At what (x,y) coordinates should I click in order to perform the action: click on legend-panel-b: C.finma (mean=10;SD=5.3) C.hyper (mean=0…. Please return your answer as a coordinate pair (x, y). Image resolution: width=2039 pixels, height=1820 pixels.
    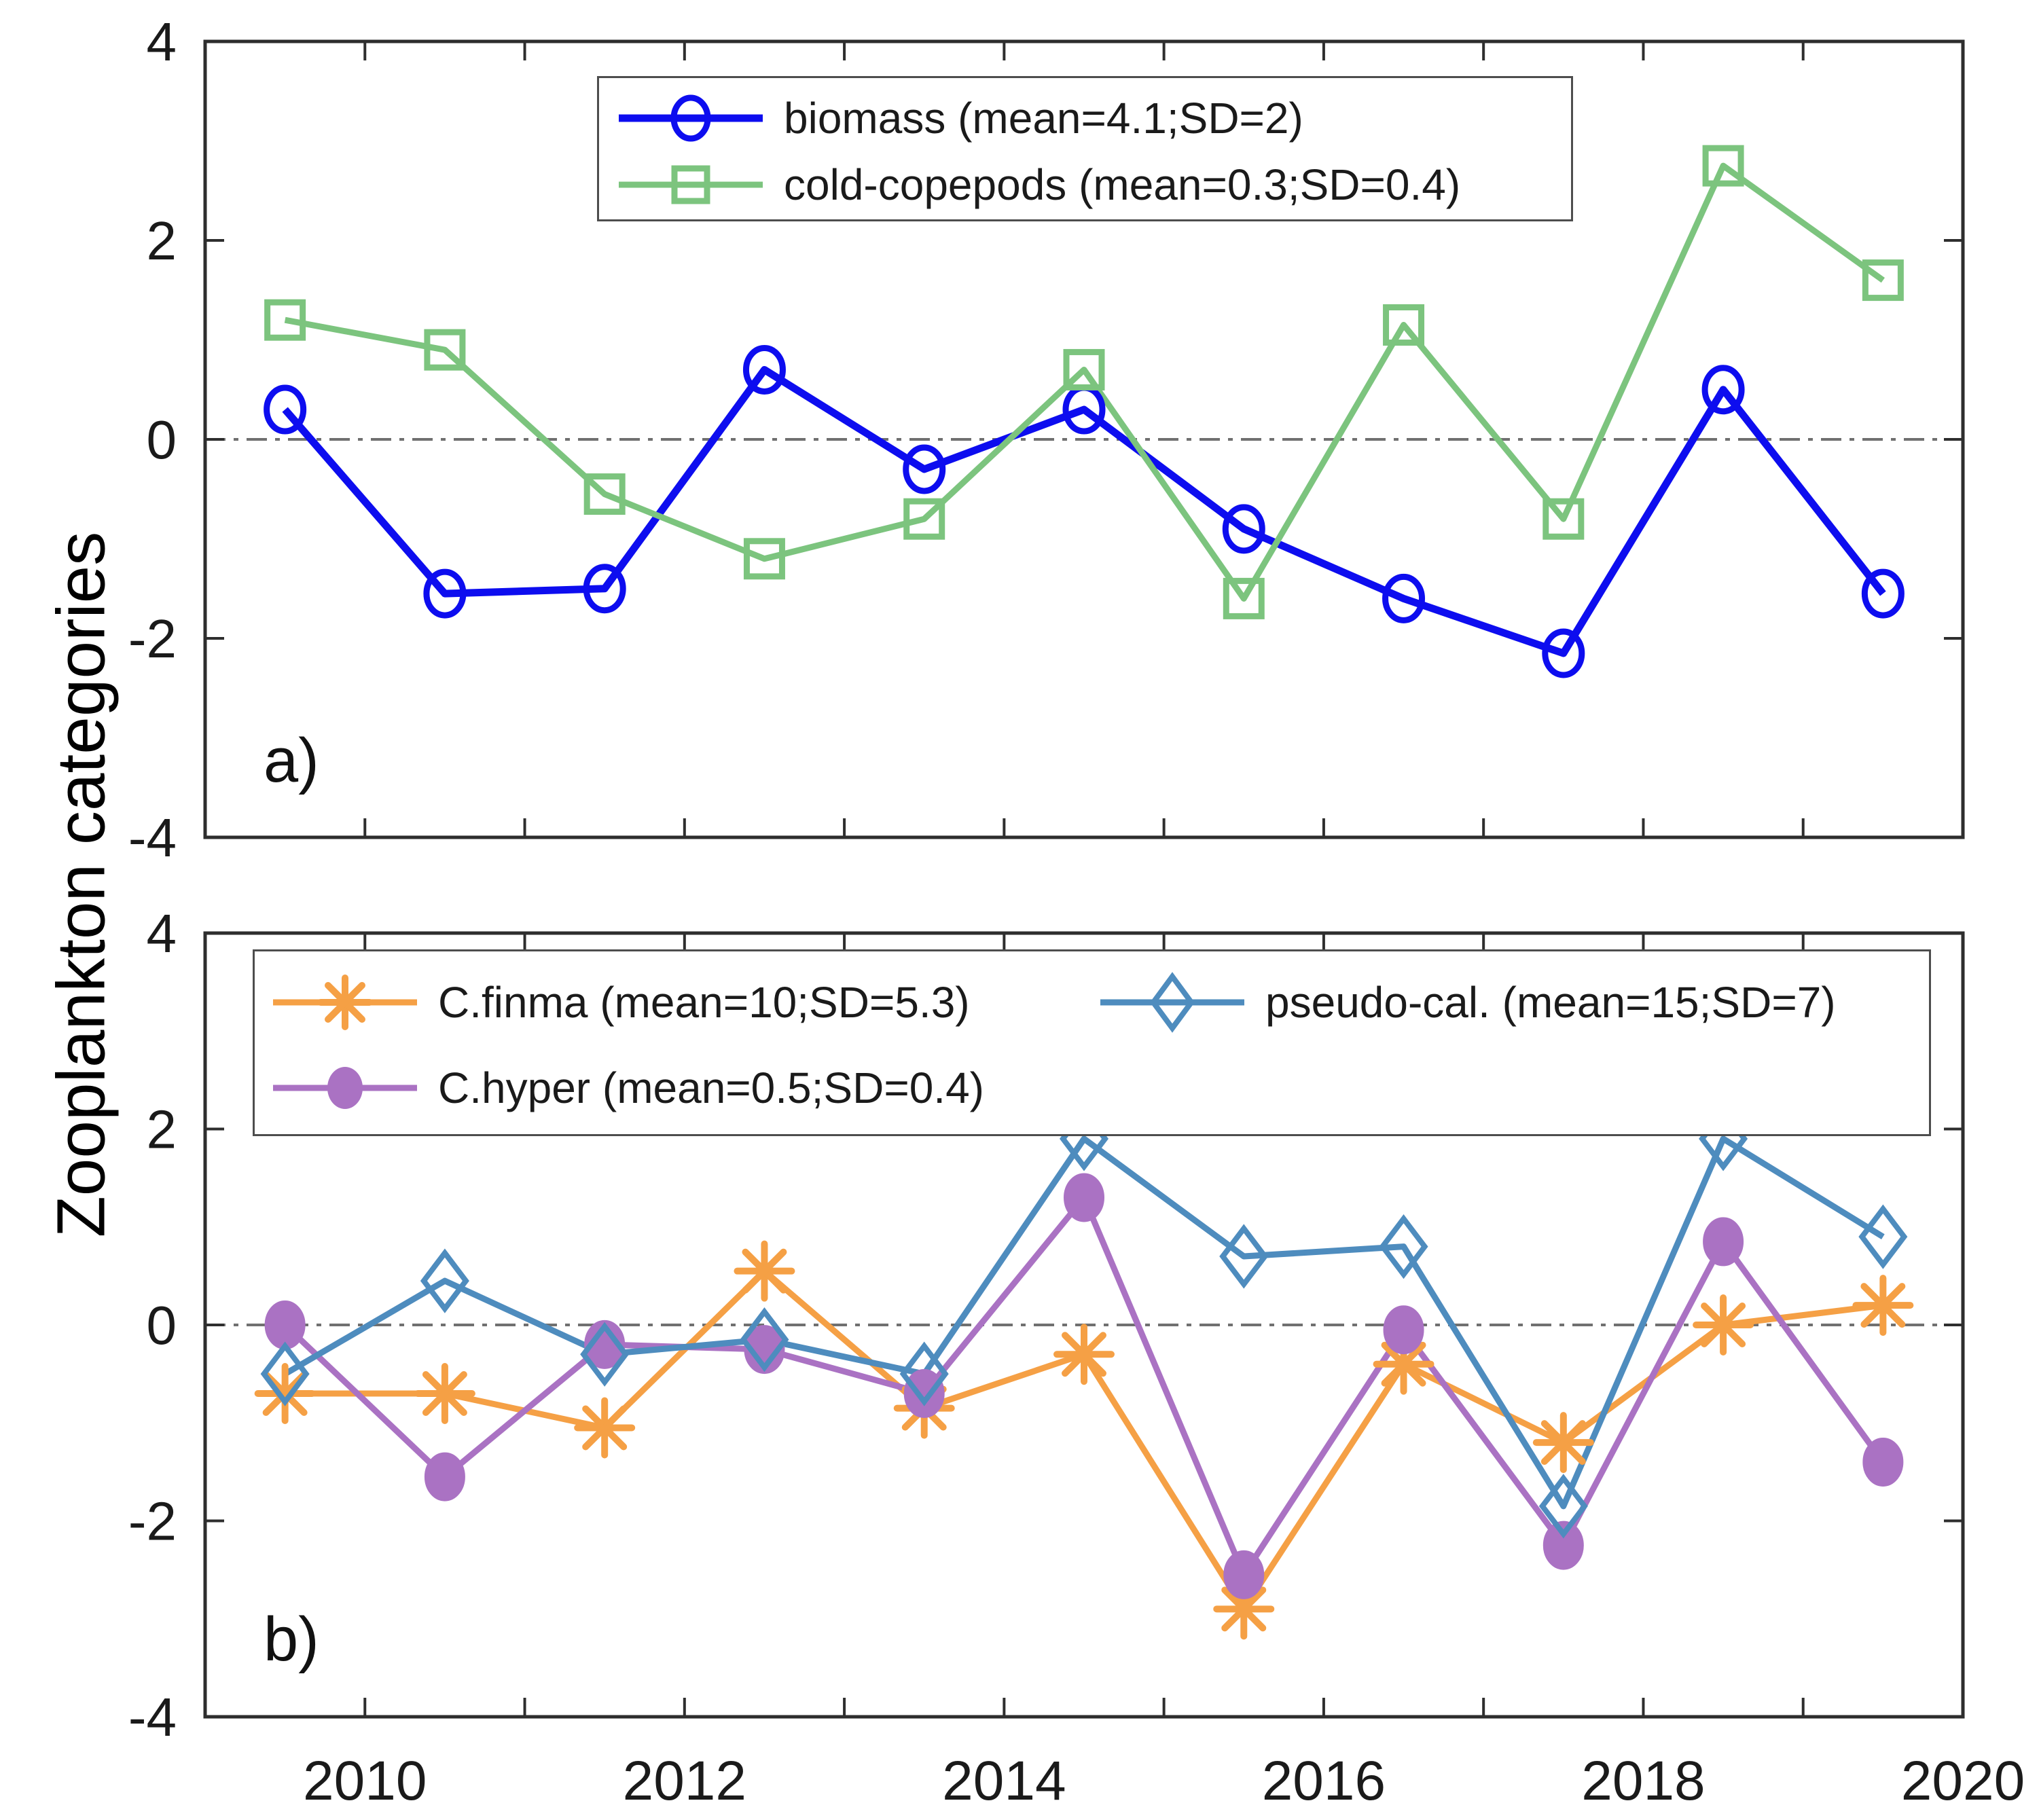
    Looking at the image, I should click on (1092, 1042).